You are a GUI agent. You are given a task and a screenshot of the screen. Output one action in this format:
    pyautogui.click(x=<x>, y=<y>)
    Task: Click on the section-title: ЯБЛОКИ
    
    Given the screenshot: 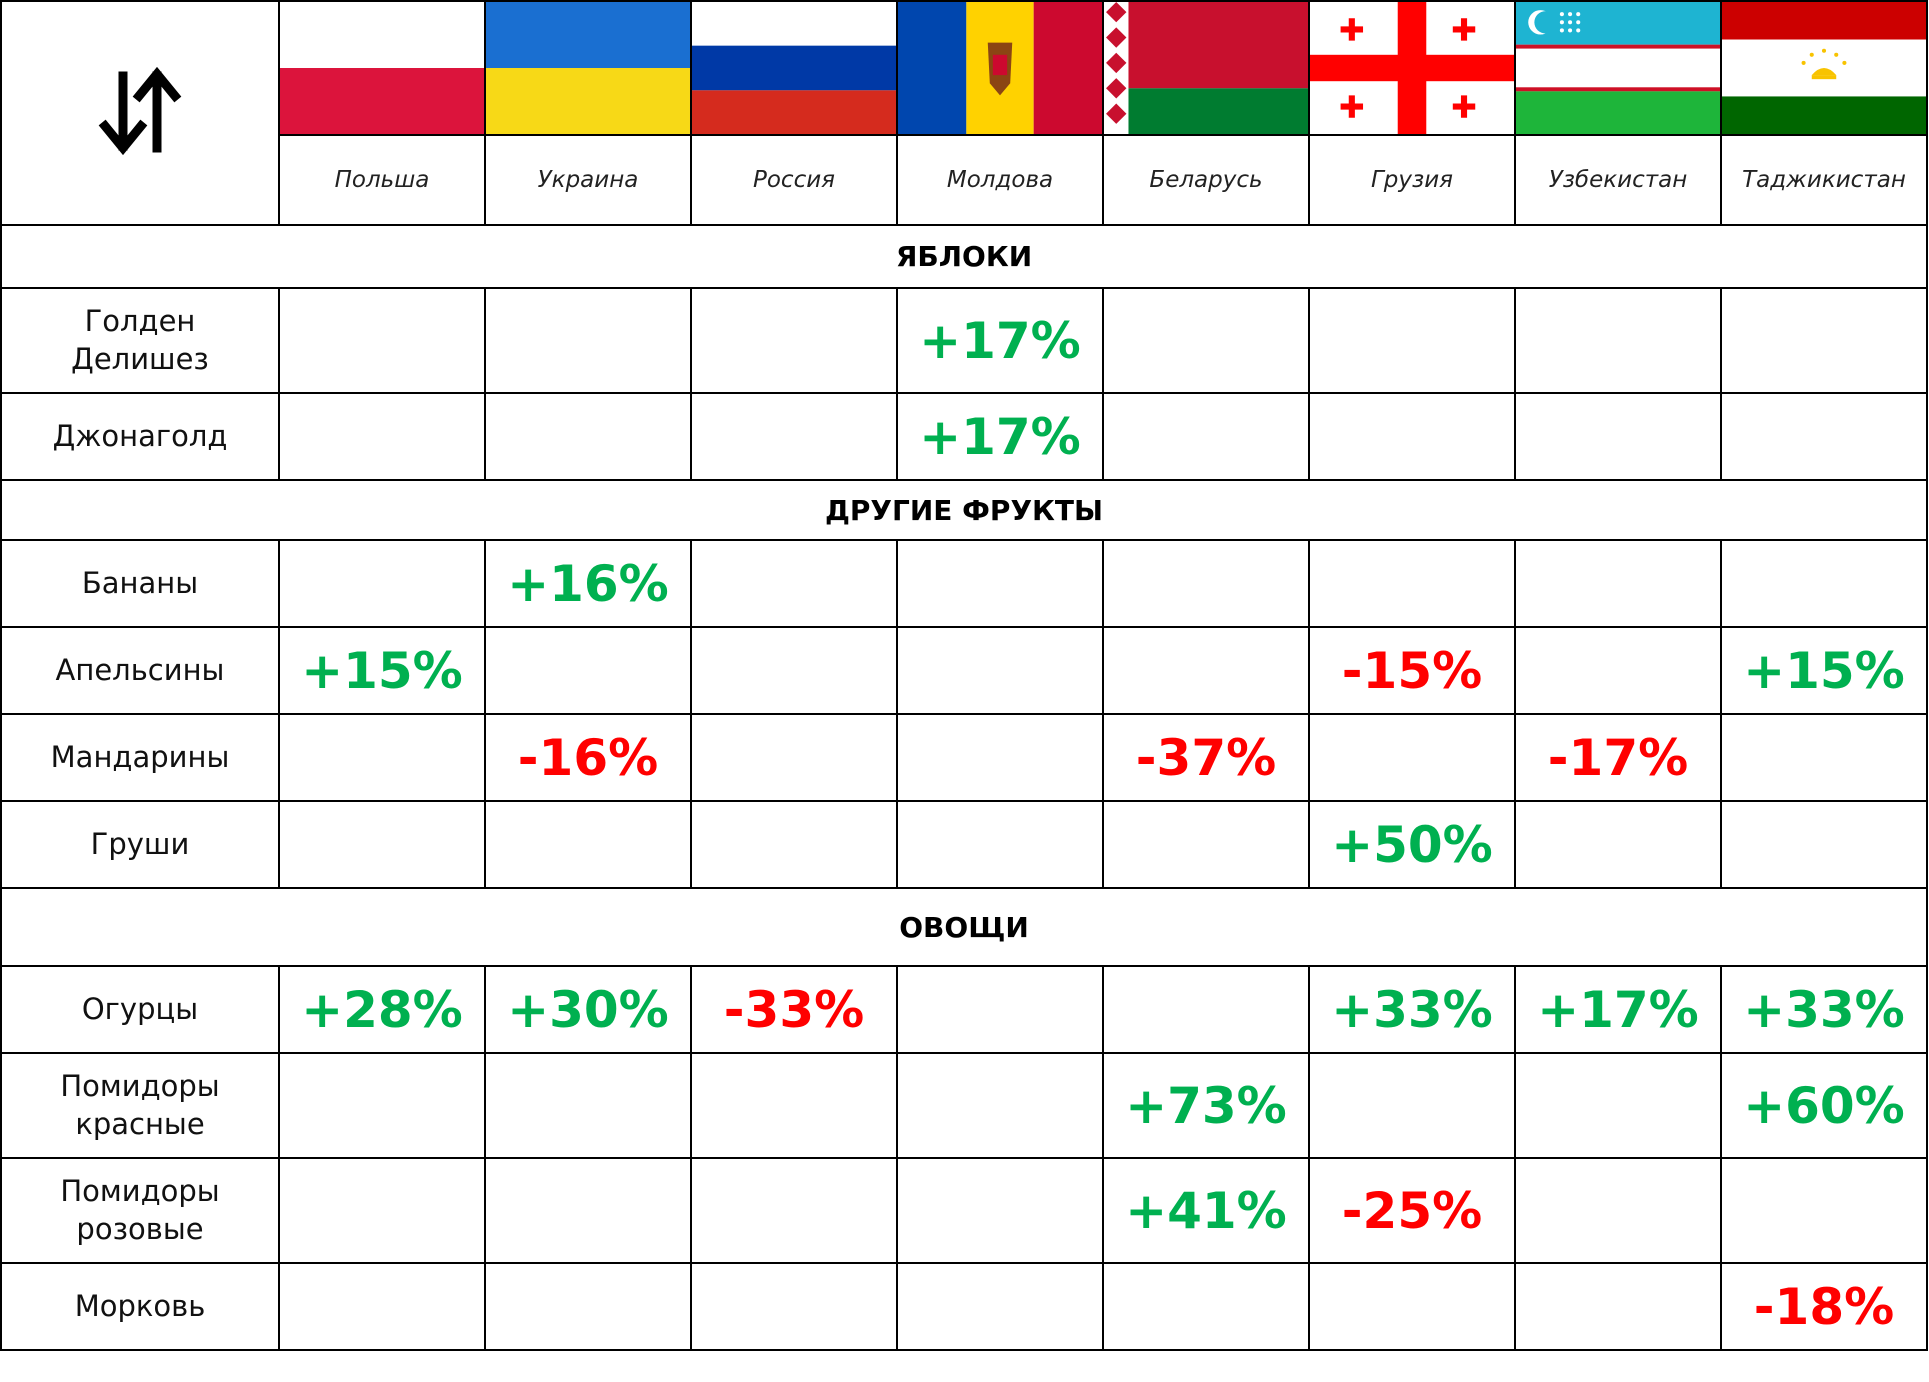 What is the action you would take?
    pyautogui.click(x=964, y=256)
    